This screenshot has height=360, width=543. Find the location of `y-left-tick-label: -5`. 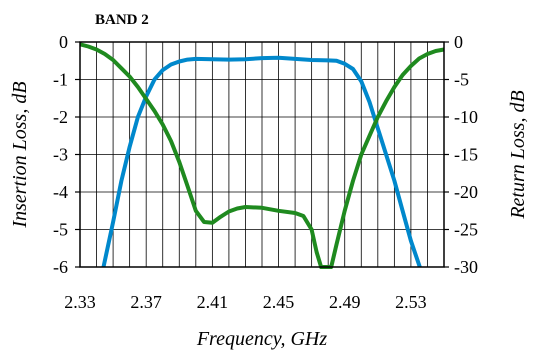

y-left-tick-label: -5 is located at coordinates (60, 230).